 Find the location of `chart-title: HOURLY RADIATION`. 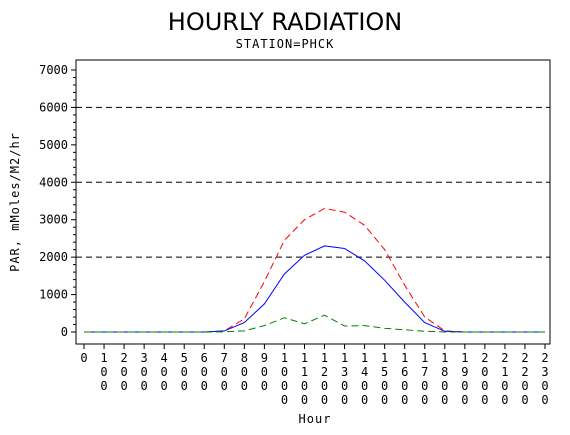

chart-title: HOURLY RADIATION is located at coordinates (285, 22).